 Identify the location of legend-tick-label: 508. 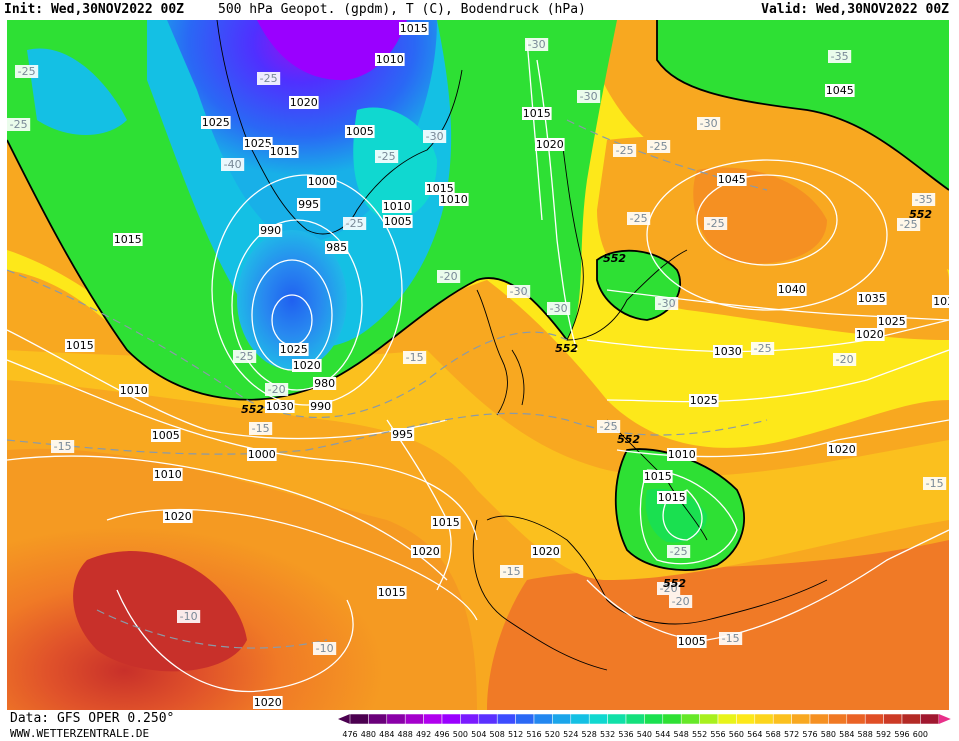
(497, 734).